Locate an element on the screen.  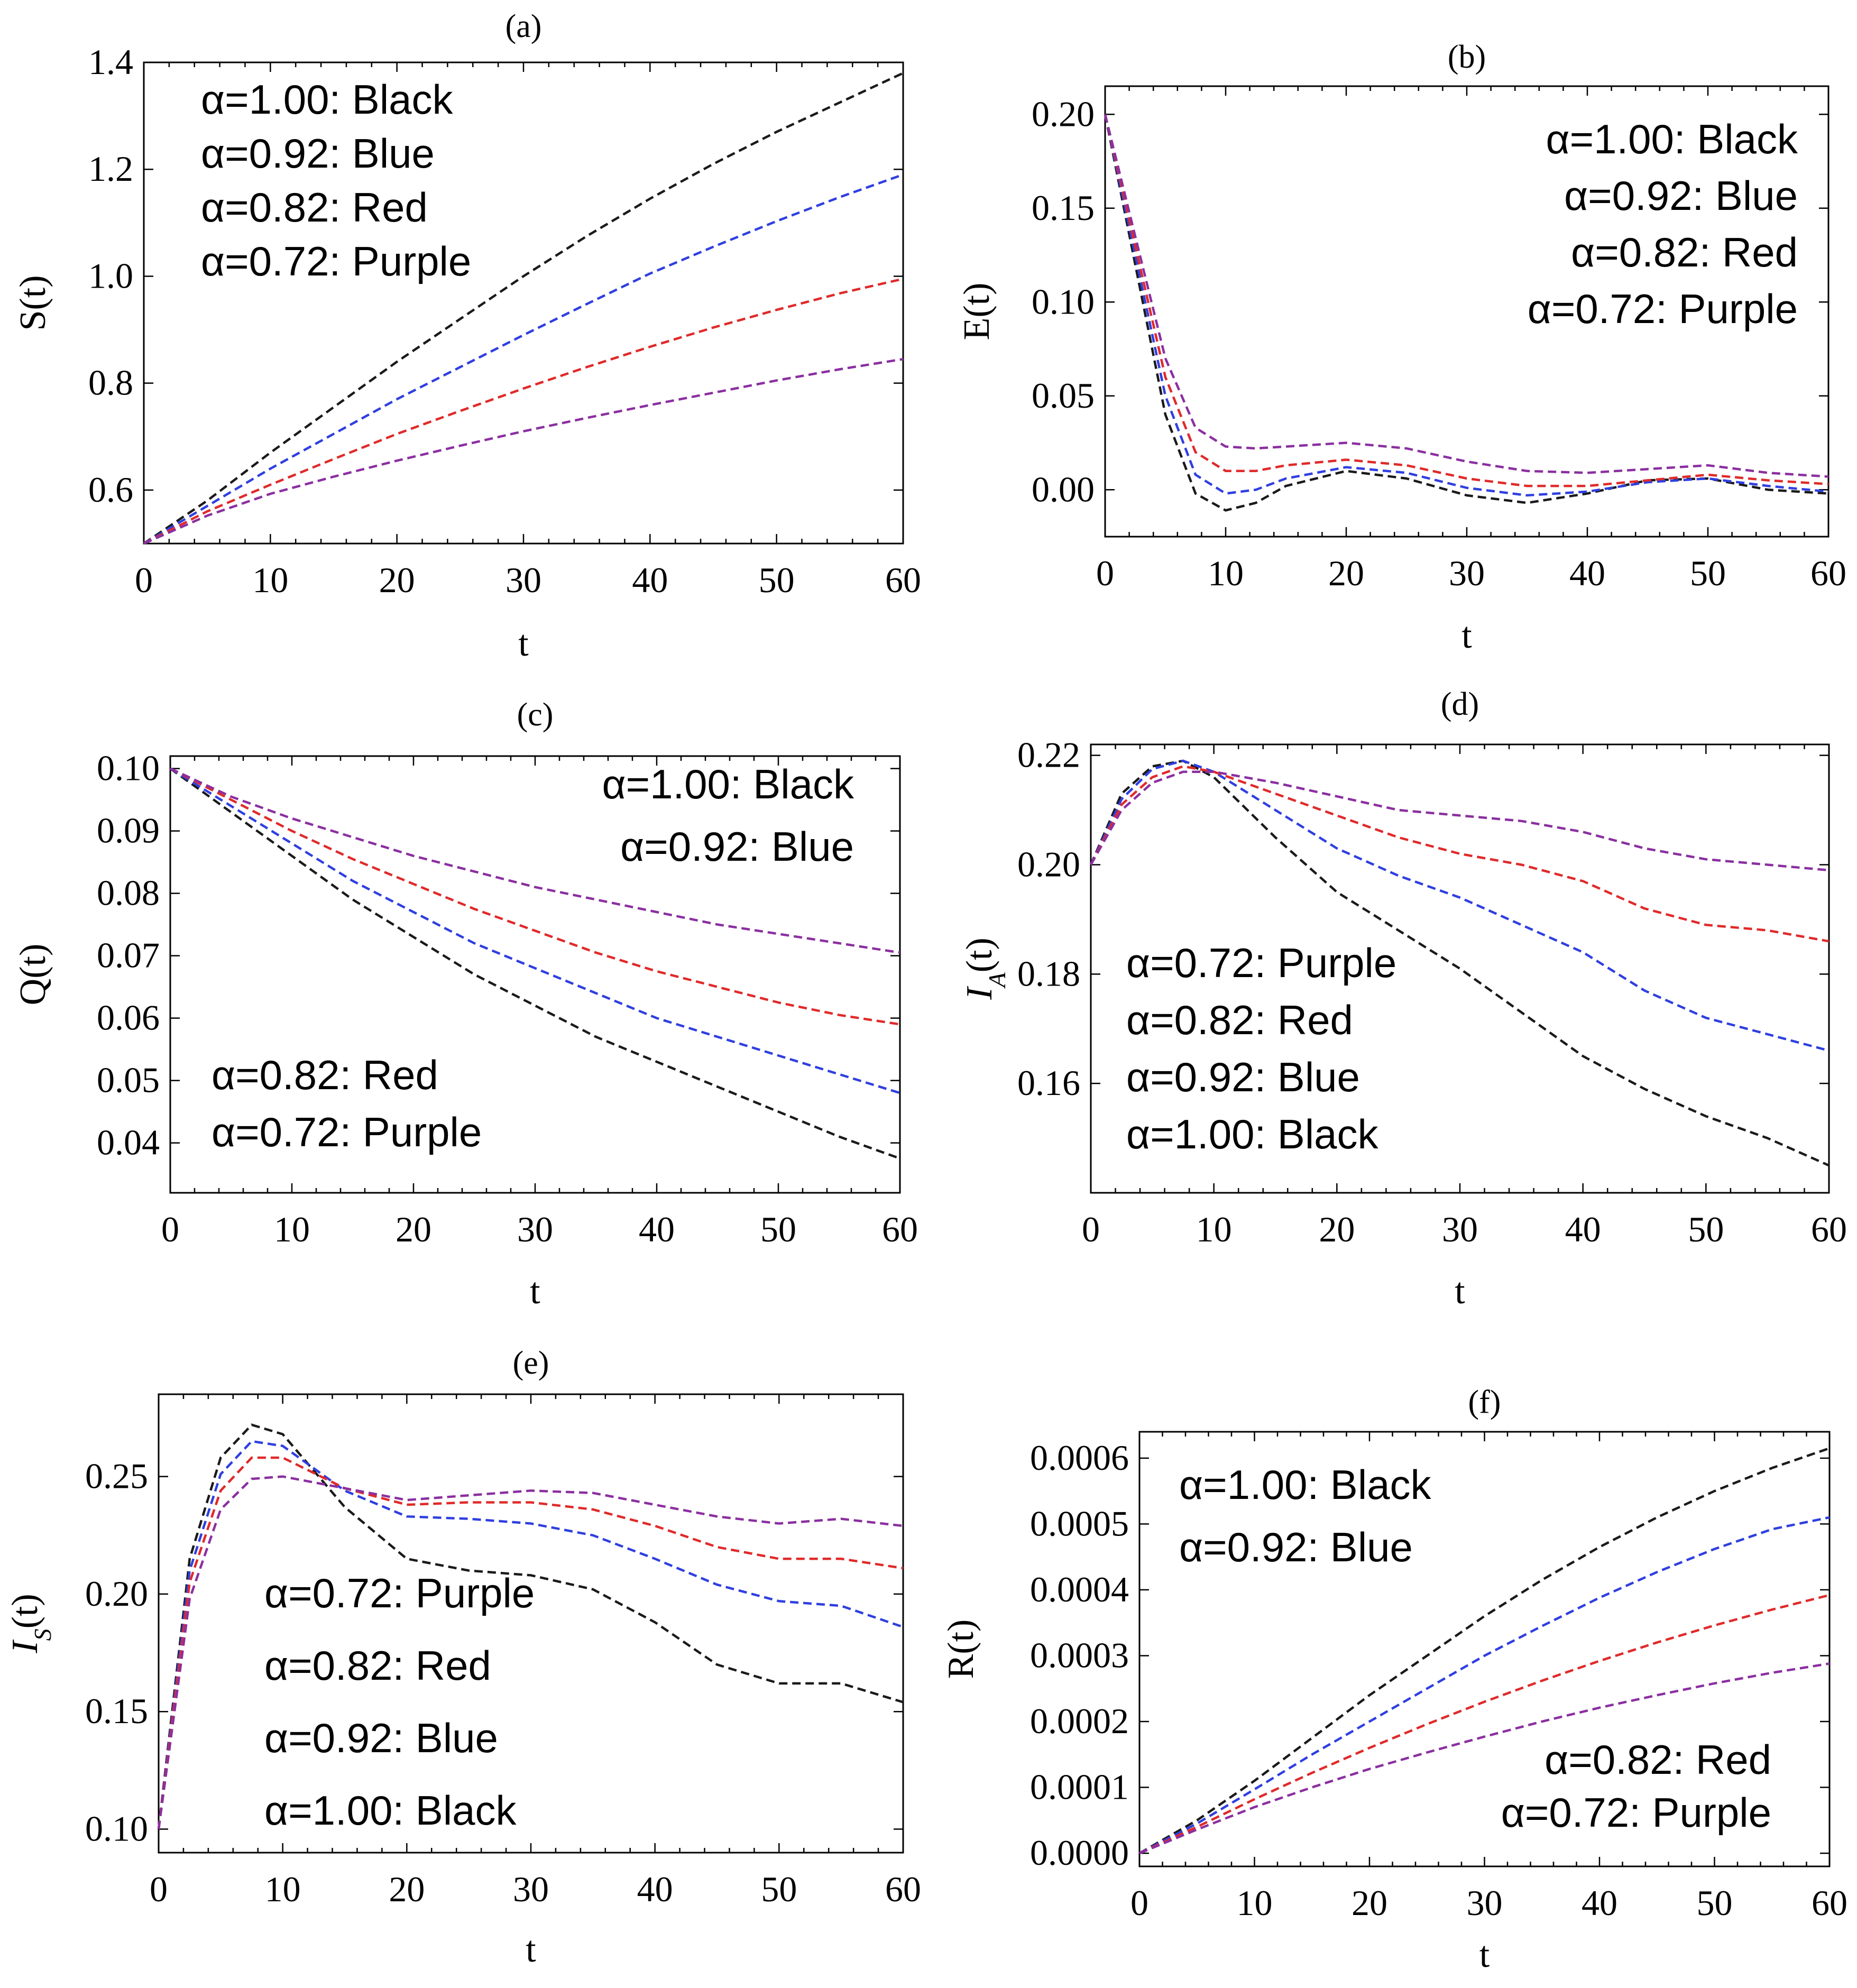
panel-title: (b) is located at coordinates (1467, 57).